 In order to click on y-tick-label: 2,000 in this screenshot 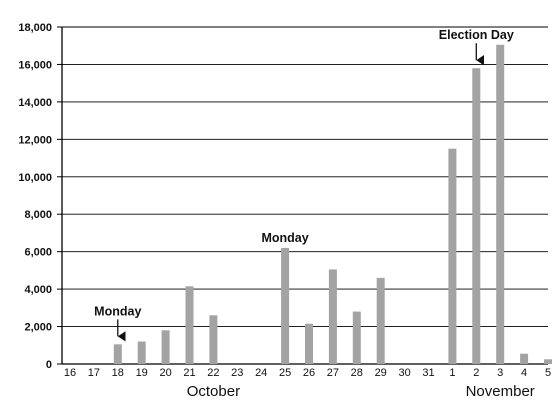, I will do `click(38, 328)`.